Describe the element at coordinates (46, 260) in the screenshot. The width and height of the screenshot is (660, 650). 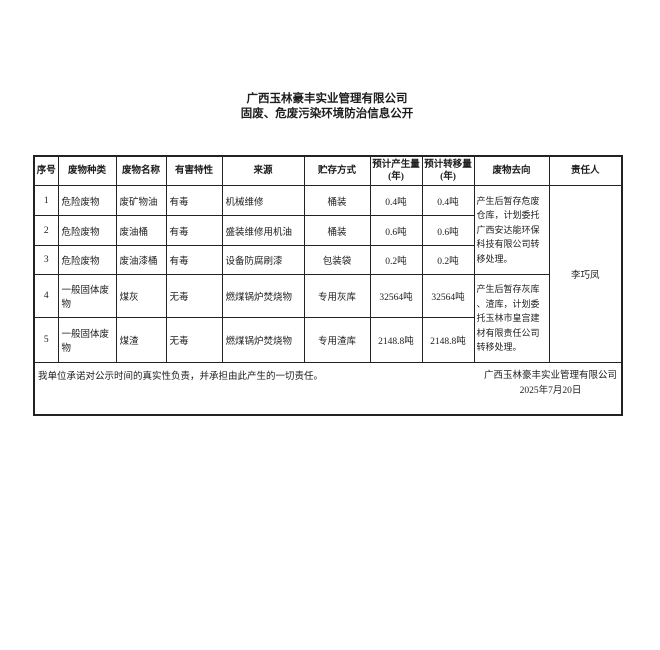
I see `cell-index: 3` at that location.